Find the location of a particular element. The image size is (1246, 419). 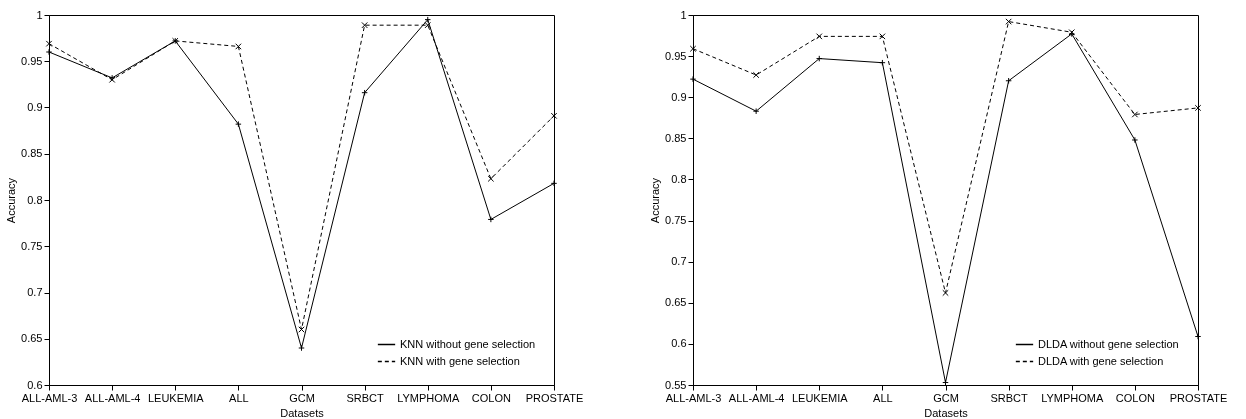

legend-label: KNN without gene selection is located at coordinates (468, 343).